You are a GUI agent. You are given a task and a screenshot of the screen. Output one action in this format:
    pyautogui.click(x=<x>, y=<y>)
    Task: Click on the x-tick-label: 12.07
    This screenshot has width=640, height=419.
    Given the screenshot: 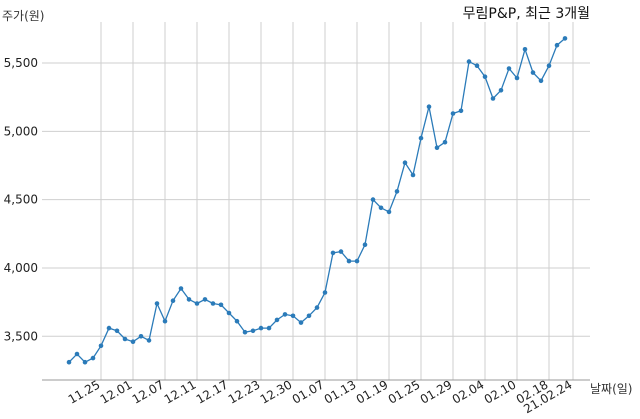 What is the action you would take?
    pyautogui.click(x=148, y=391)
    